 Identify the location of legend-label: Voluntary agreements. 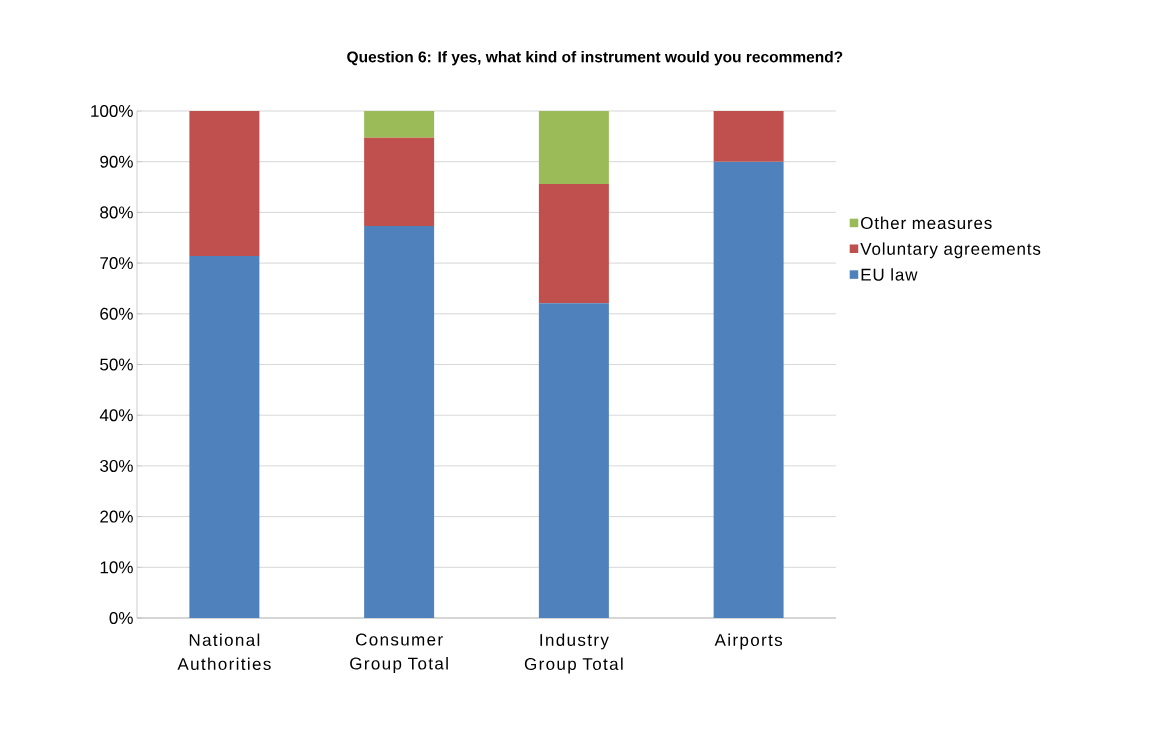
(950, 250).